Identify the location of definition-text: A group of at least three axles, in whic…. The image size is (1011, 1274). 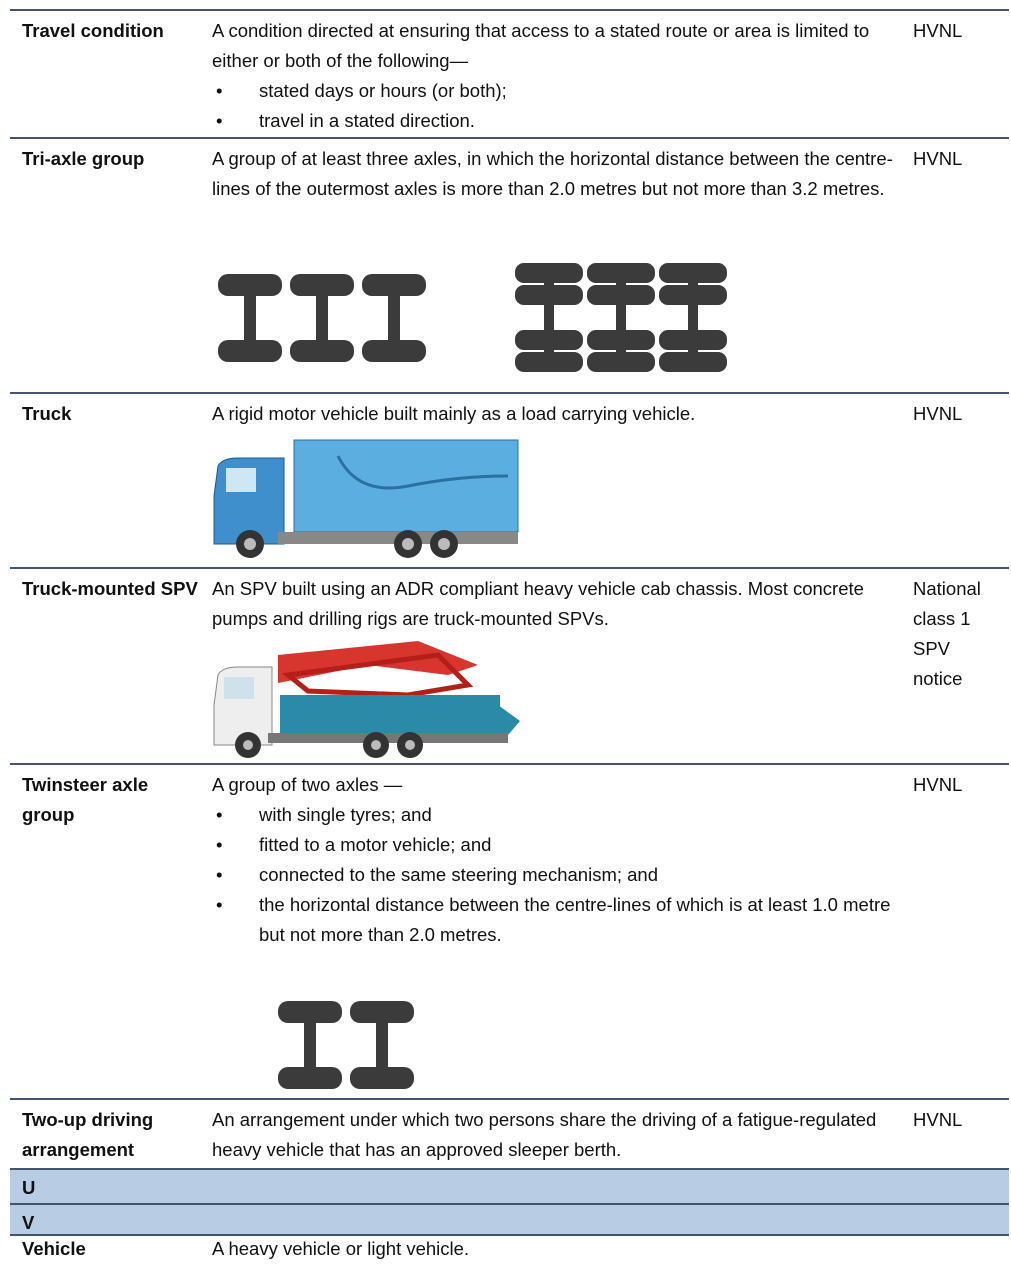
(552, 173).